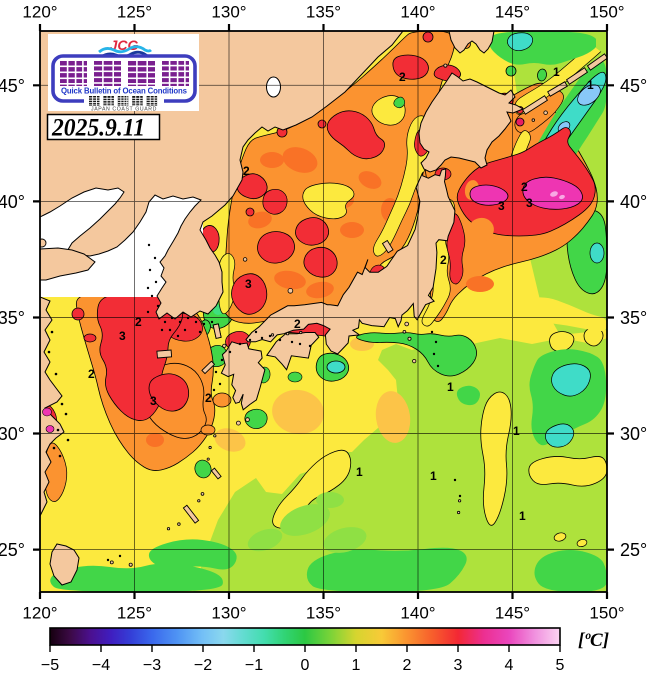 The image size is (650, 675). Describe the element at coordinates (152, 665) in the screenshot. I see `svg-text: −3` at that location.